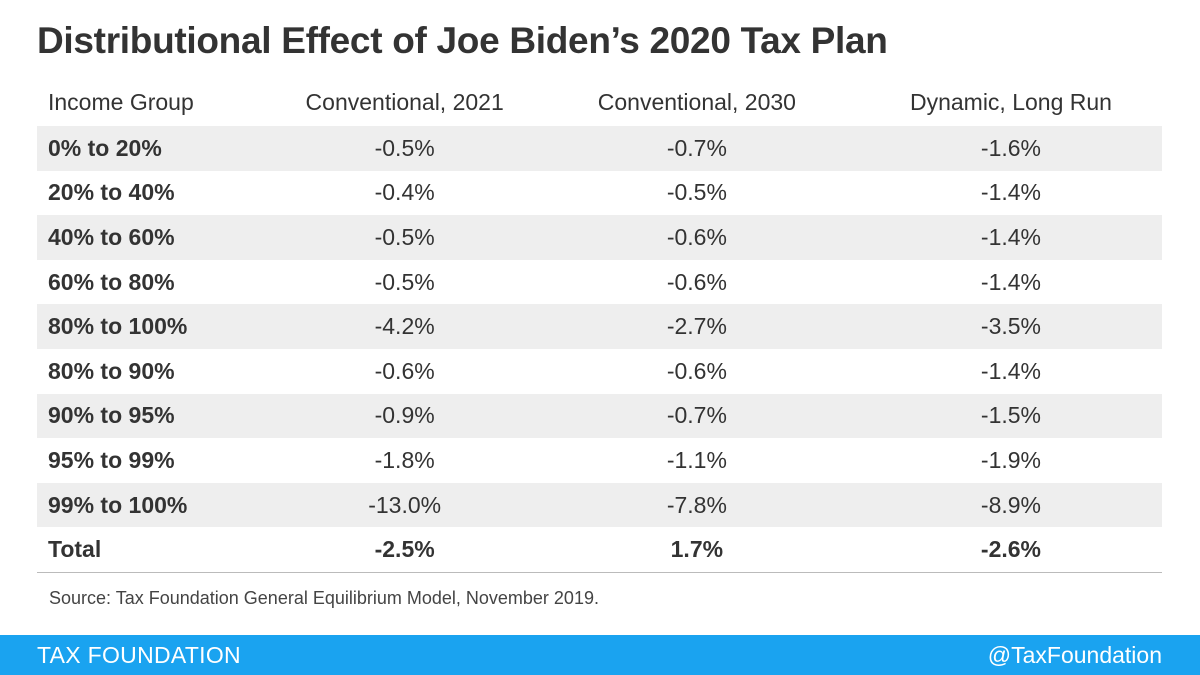 The width and height of the screenshot is (1200, 675). What do you see at coordinates (156, 282) in the screenshot?
I see `cell-income-group: 60% to 80%` at bounding box center [156, 282].